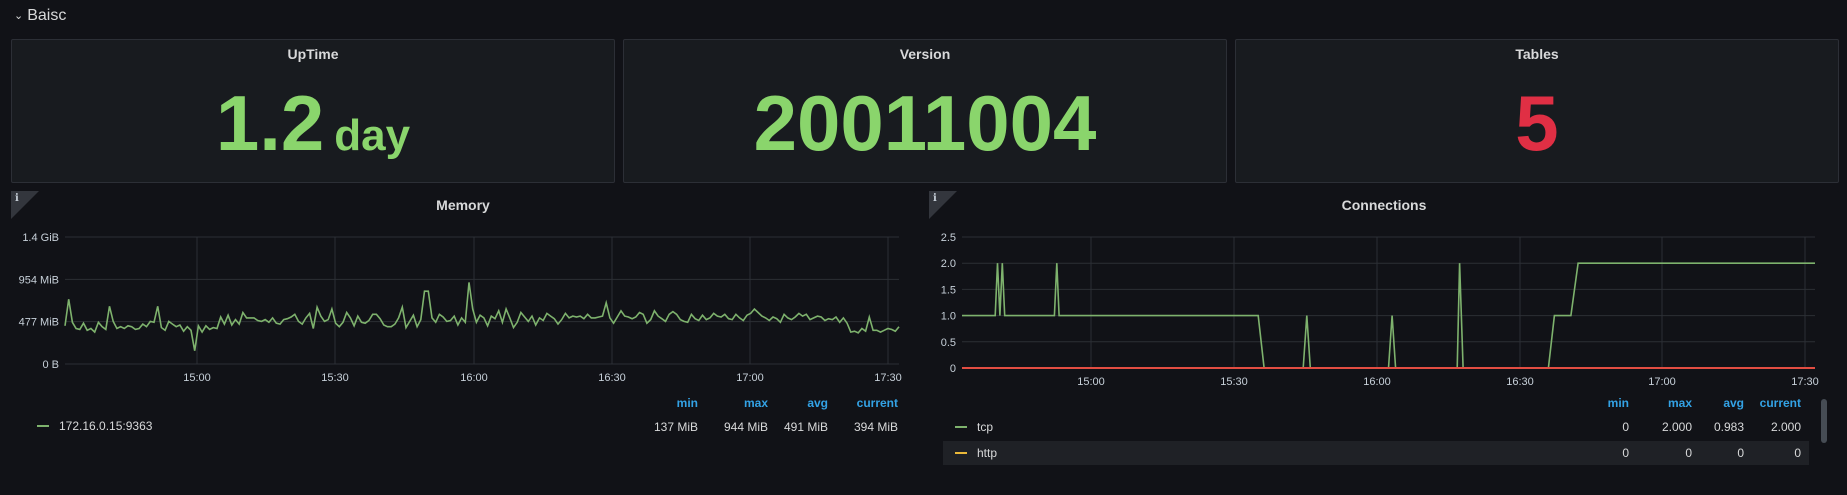  Describe the element at coordinates (875, 427) in the screenshot. I see `legend-current: 394 MiB` at that location.